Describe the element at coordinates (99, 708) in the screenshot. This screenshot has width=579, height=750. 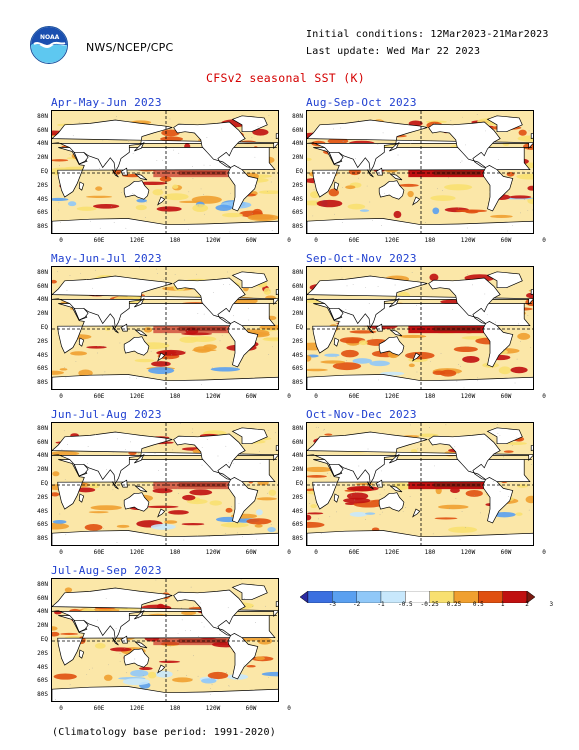
I see `lon-tick-label: 60E` at that location.